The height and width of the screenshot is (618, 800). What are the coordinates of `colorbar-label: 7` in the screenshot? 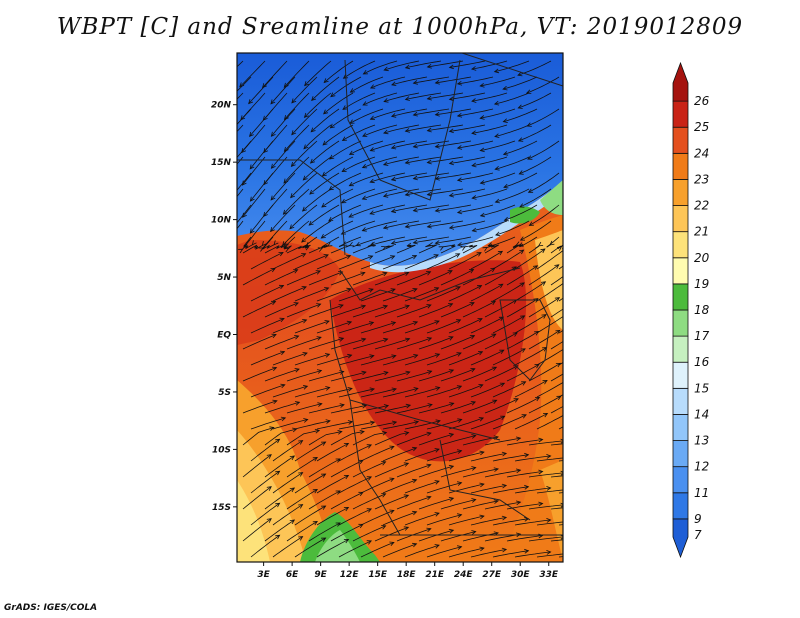 It's located at (698, 535).